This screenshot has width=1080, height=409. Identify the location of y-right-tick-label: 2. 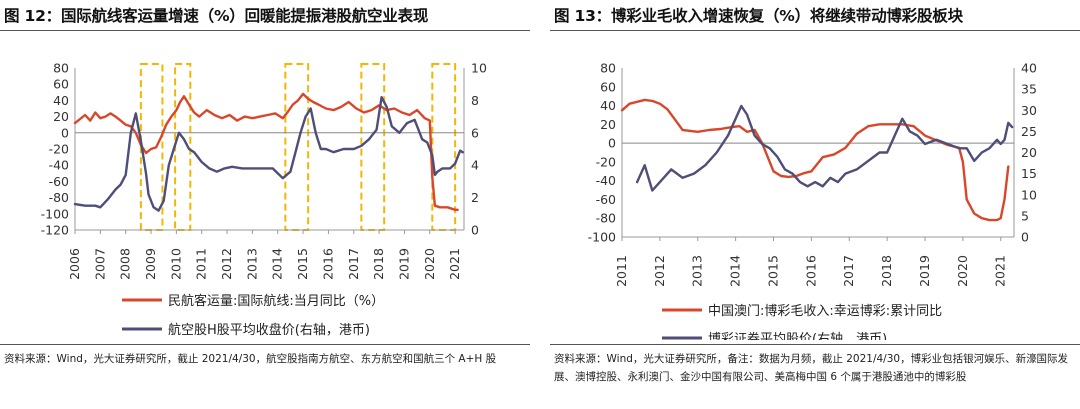
(475, 197).